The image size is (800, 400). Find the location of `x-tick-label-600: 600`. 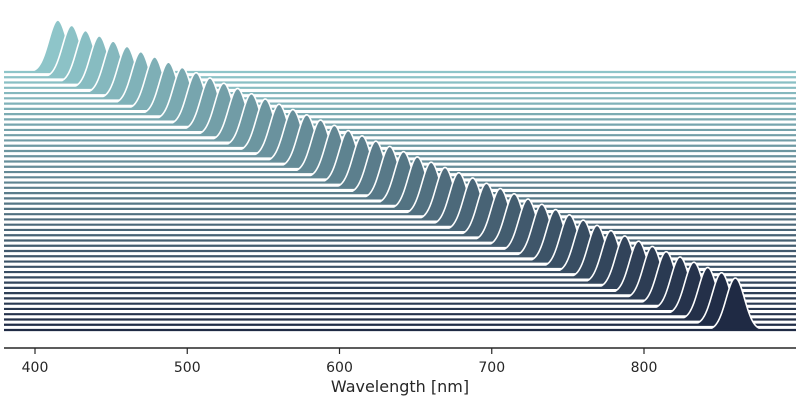

x-tick-label-600: 600 is located at coordinates (339, 368).